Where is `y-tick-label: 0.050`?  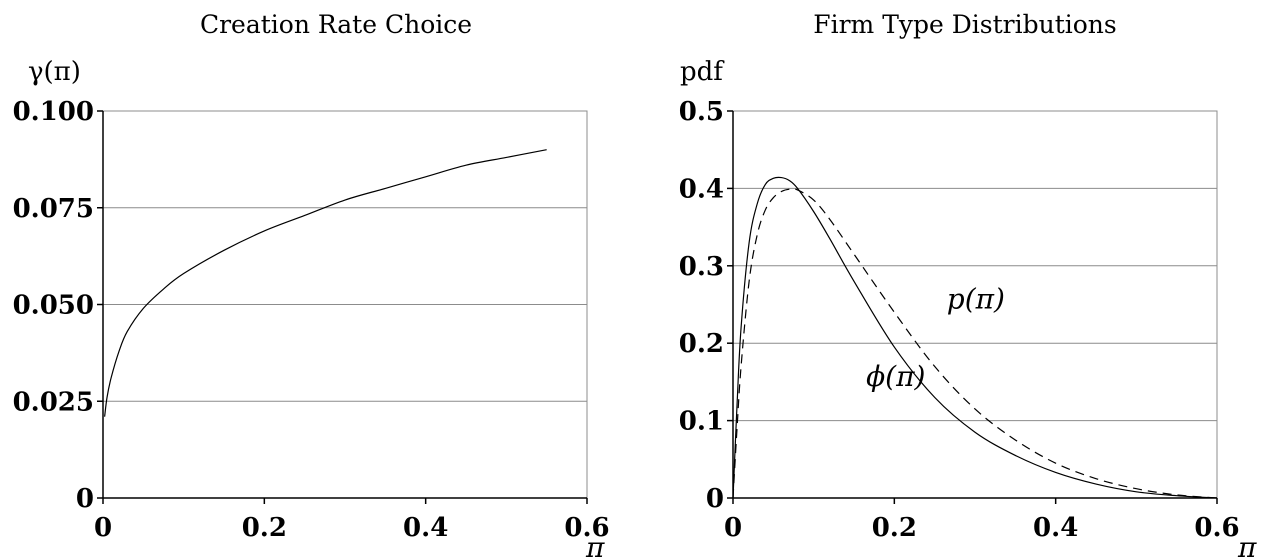 y-tick-label: 0.050 is located at coordinates (53, 306).